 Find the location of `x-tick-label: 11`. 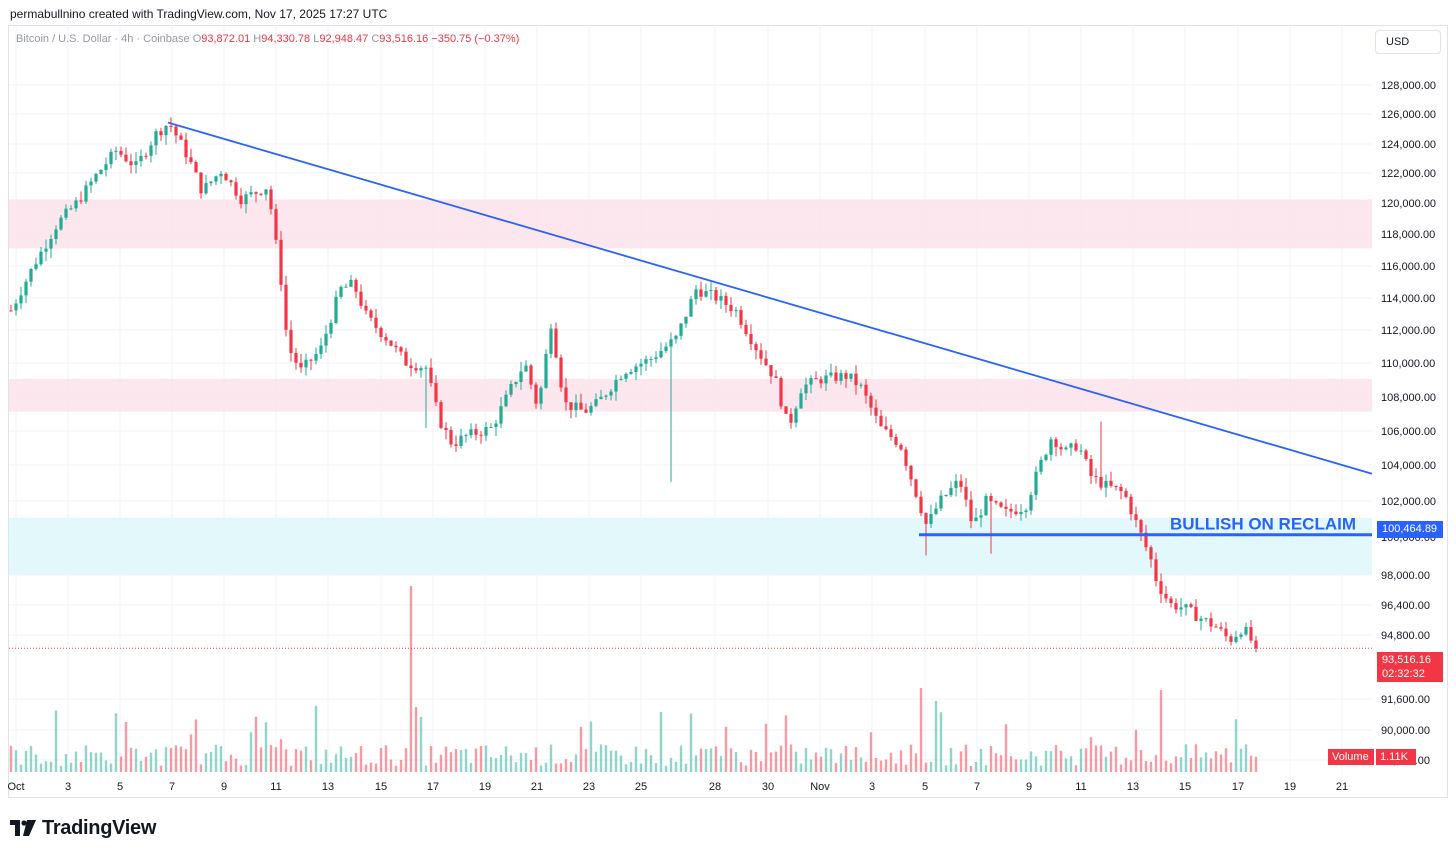

x-tick-label: 11 is located at coordinates (275, 787).